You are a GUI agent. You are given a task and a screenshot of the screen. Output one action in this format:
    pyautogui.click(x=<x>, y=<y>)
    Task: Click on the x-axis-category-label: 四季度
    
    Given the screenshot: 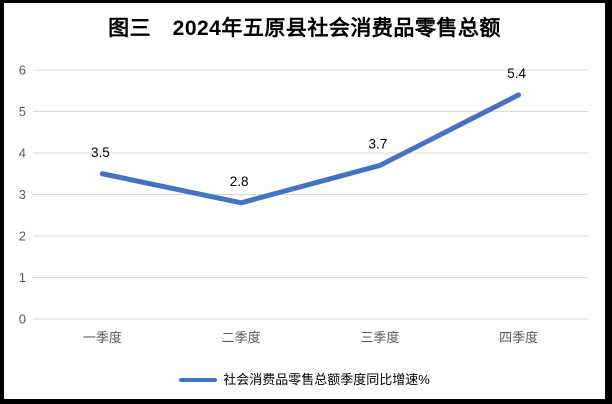 What is the action you would take?
    pyautogui.click(x=518, y=337)
    